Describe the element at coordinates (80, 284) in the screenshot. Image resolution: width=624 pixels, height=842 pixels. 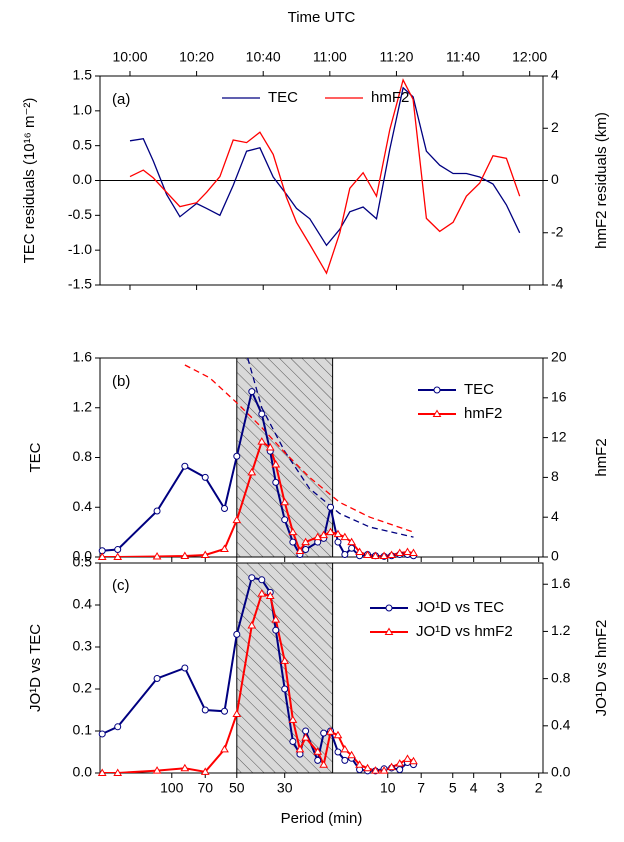
I see `y-tick-label: -1.5` at that location.